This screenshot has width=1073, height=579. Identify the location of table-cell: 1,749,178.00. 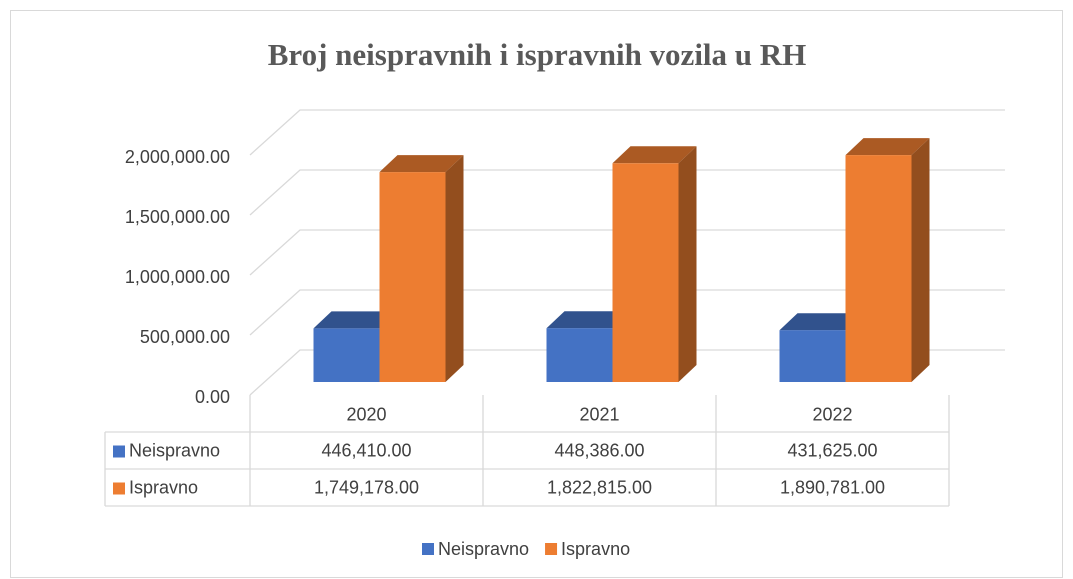
(366, 487).